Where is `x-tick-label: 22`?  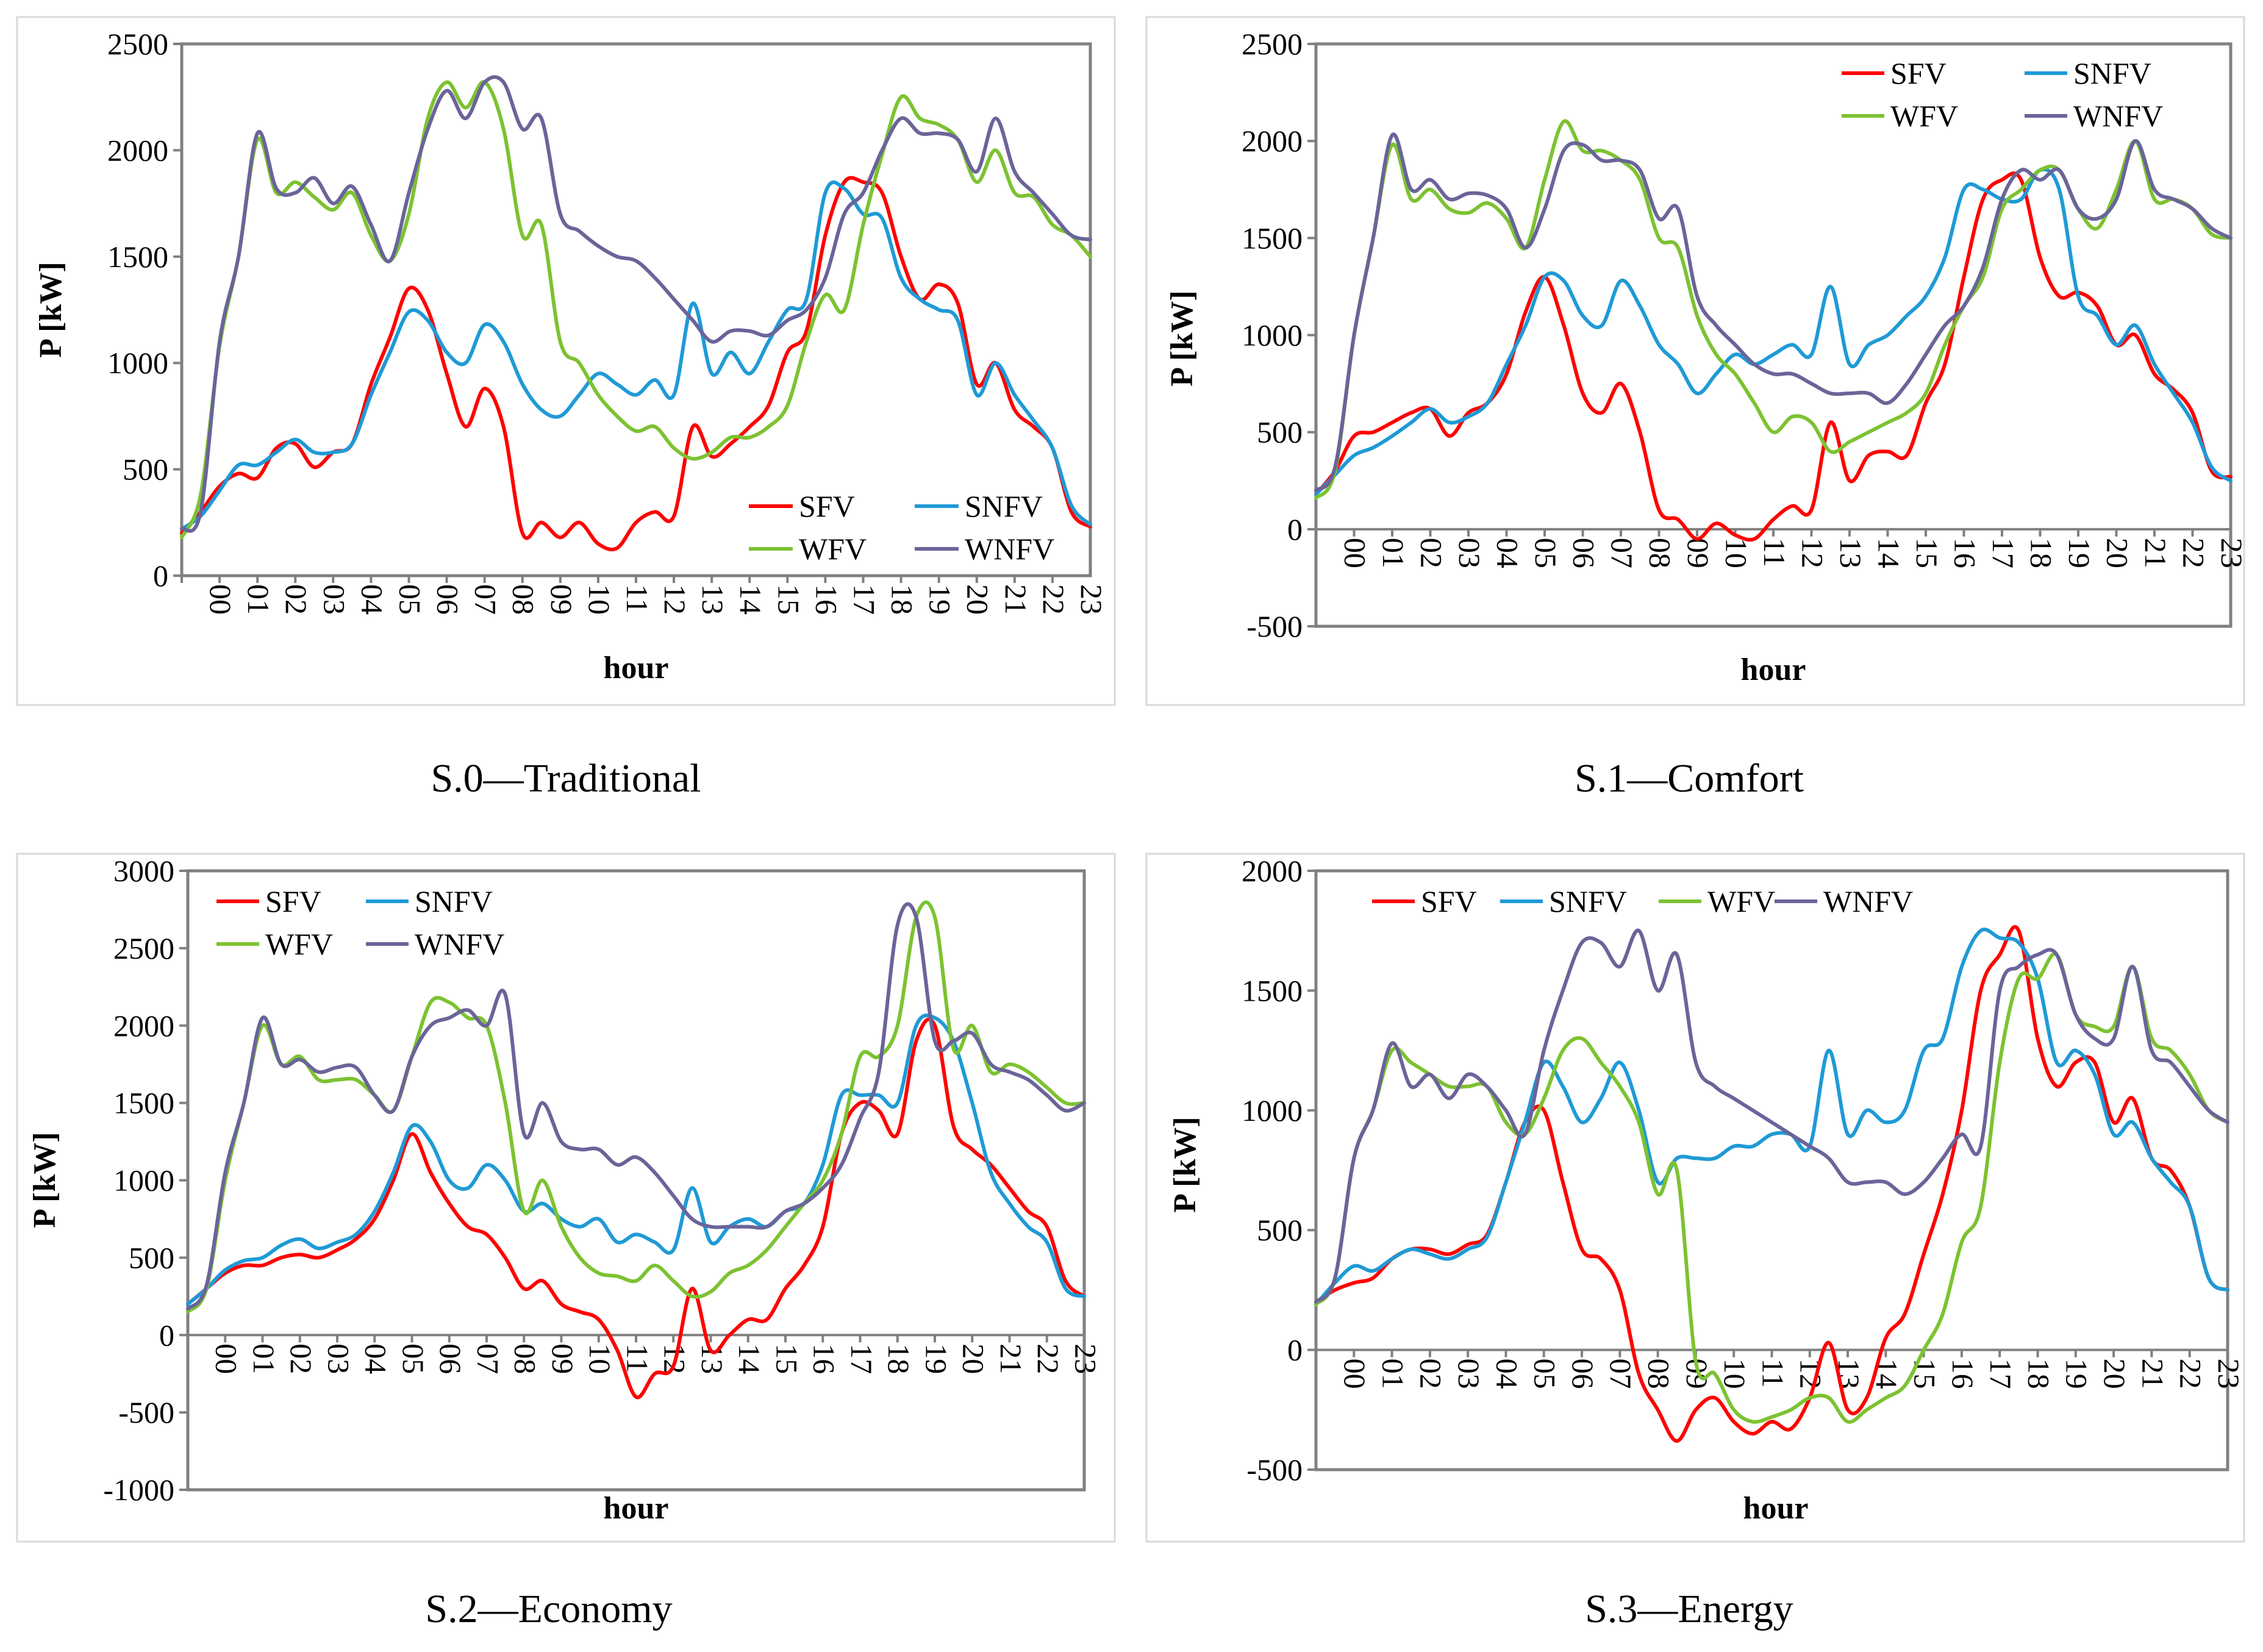
x-tick-label: 22 is located at coordinates (2193, 553).